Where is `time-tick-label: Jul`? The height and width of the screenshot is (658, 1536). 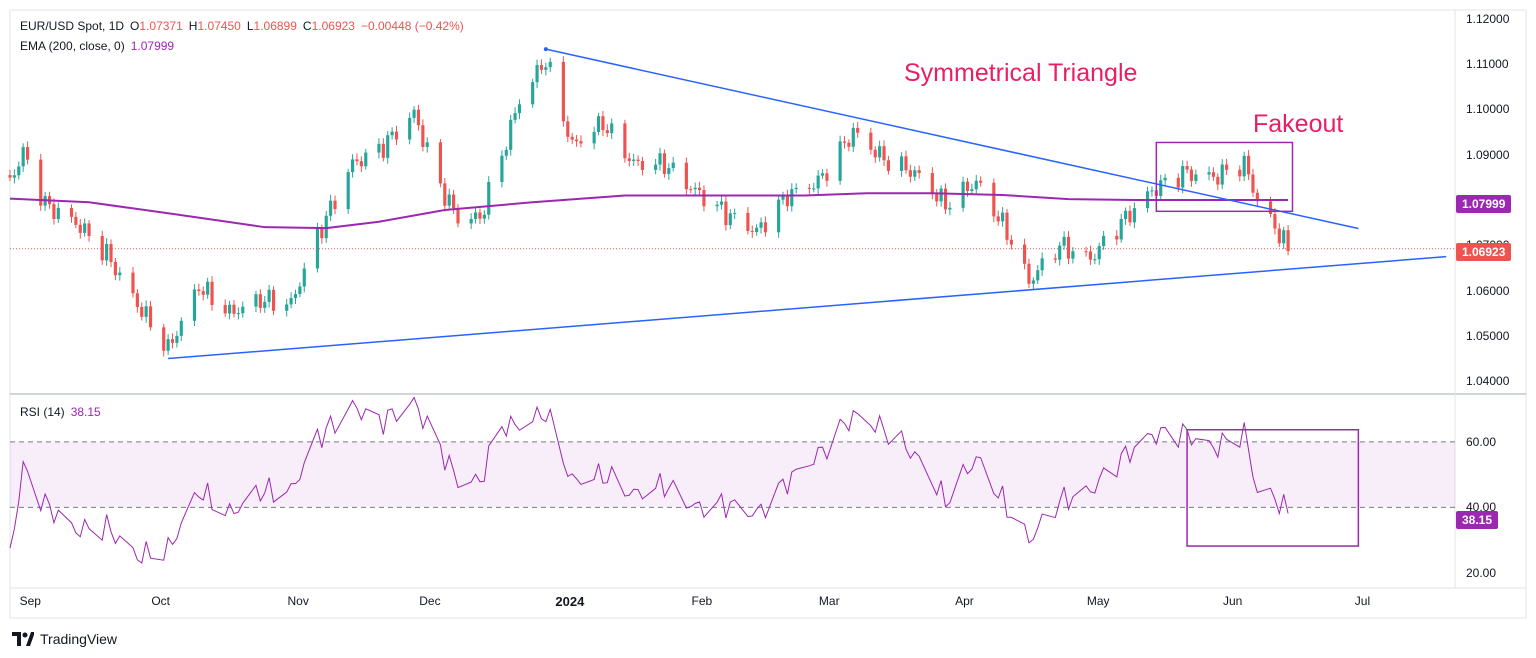 time-tick-label: Jul is located at coordinates (1362, 601).